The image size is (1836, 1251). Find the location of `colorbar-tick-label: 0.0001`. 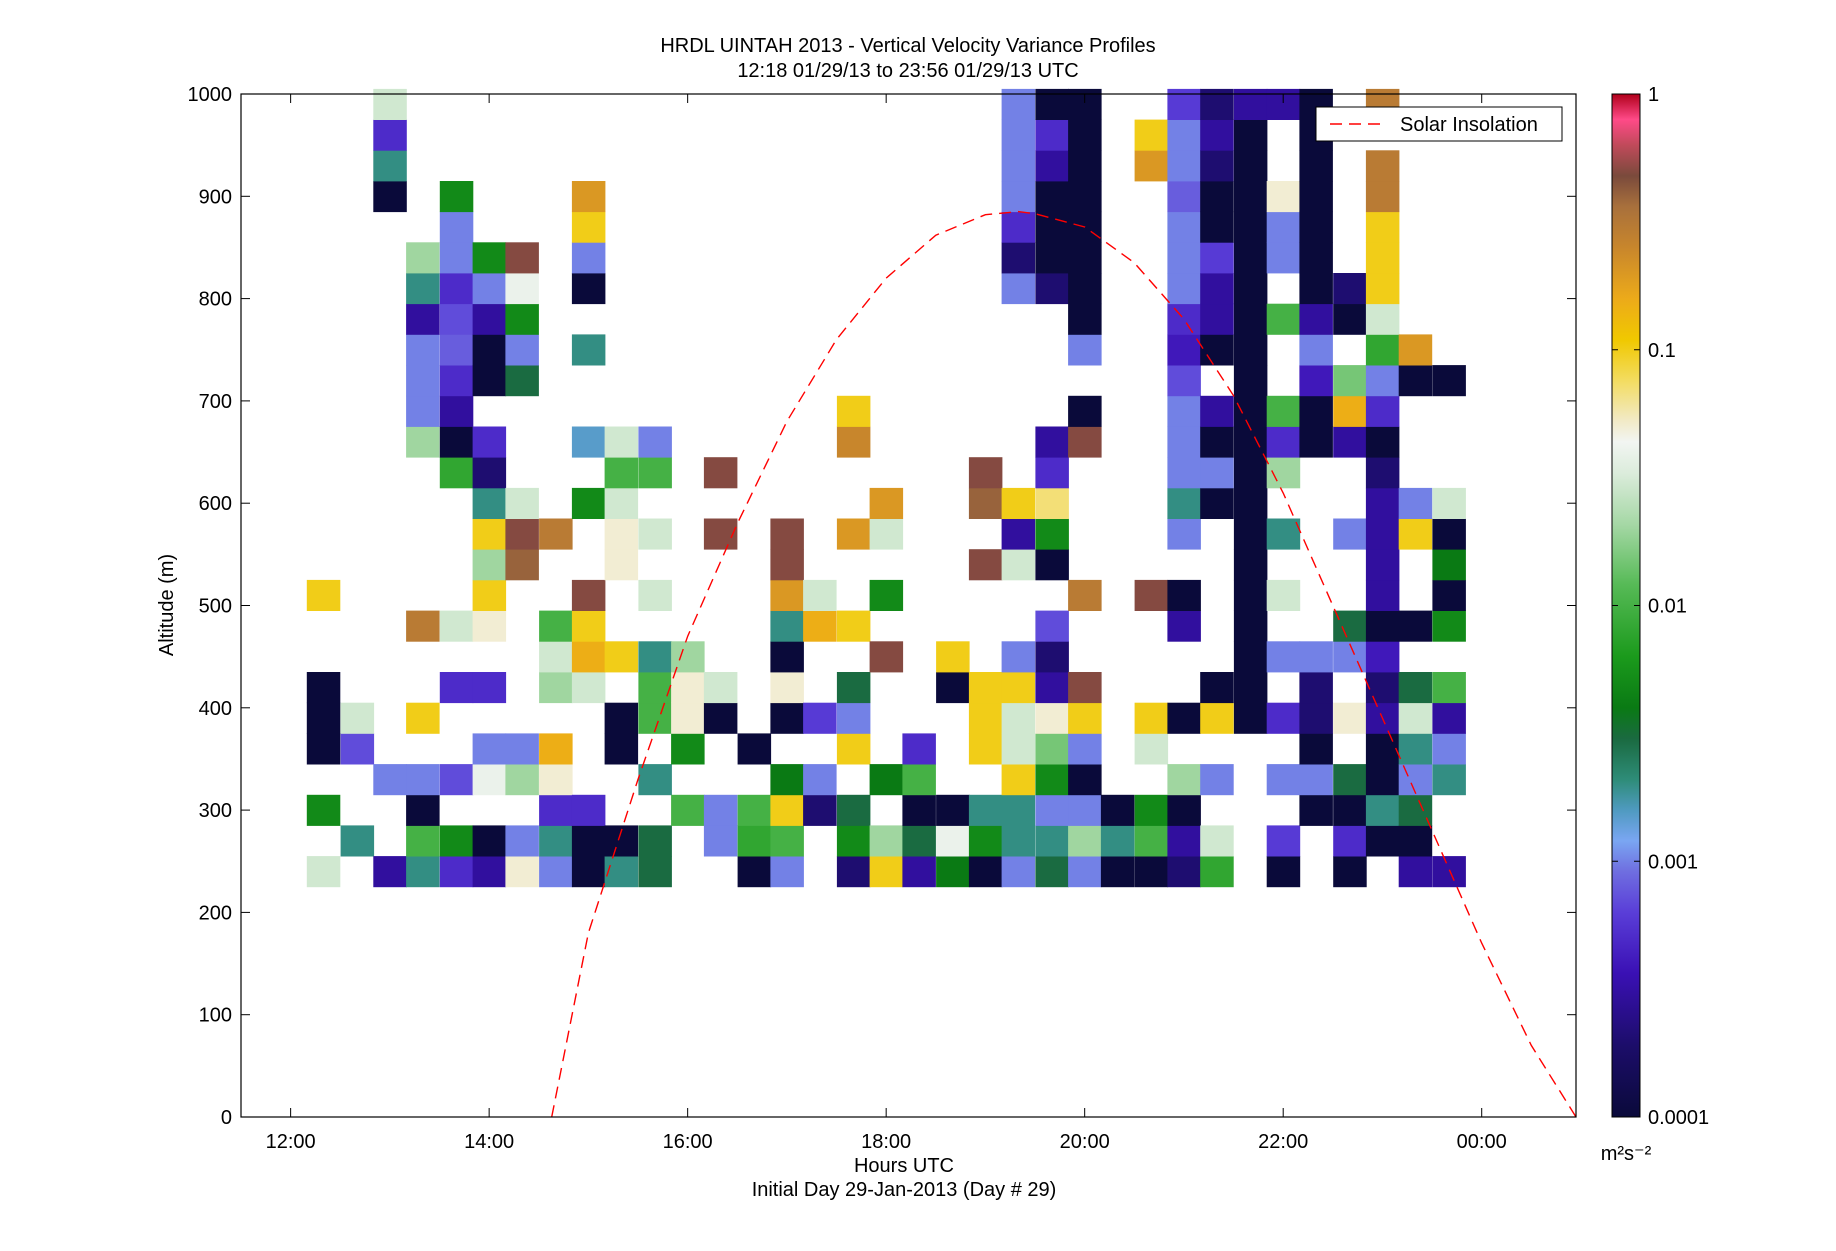

colorbar-tick-label: 0.0001 is located at coordinates (1678, 1118).